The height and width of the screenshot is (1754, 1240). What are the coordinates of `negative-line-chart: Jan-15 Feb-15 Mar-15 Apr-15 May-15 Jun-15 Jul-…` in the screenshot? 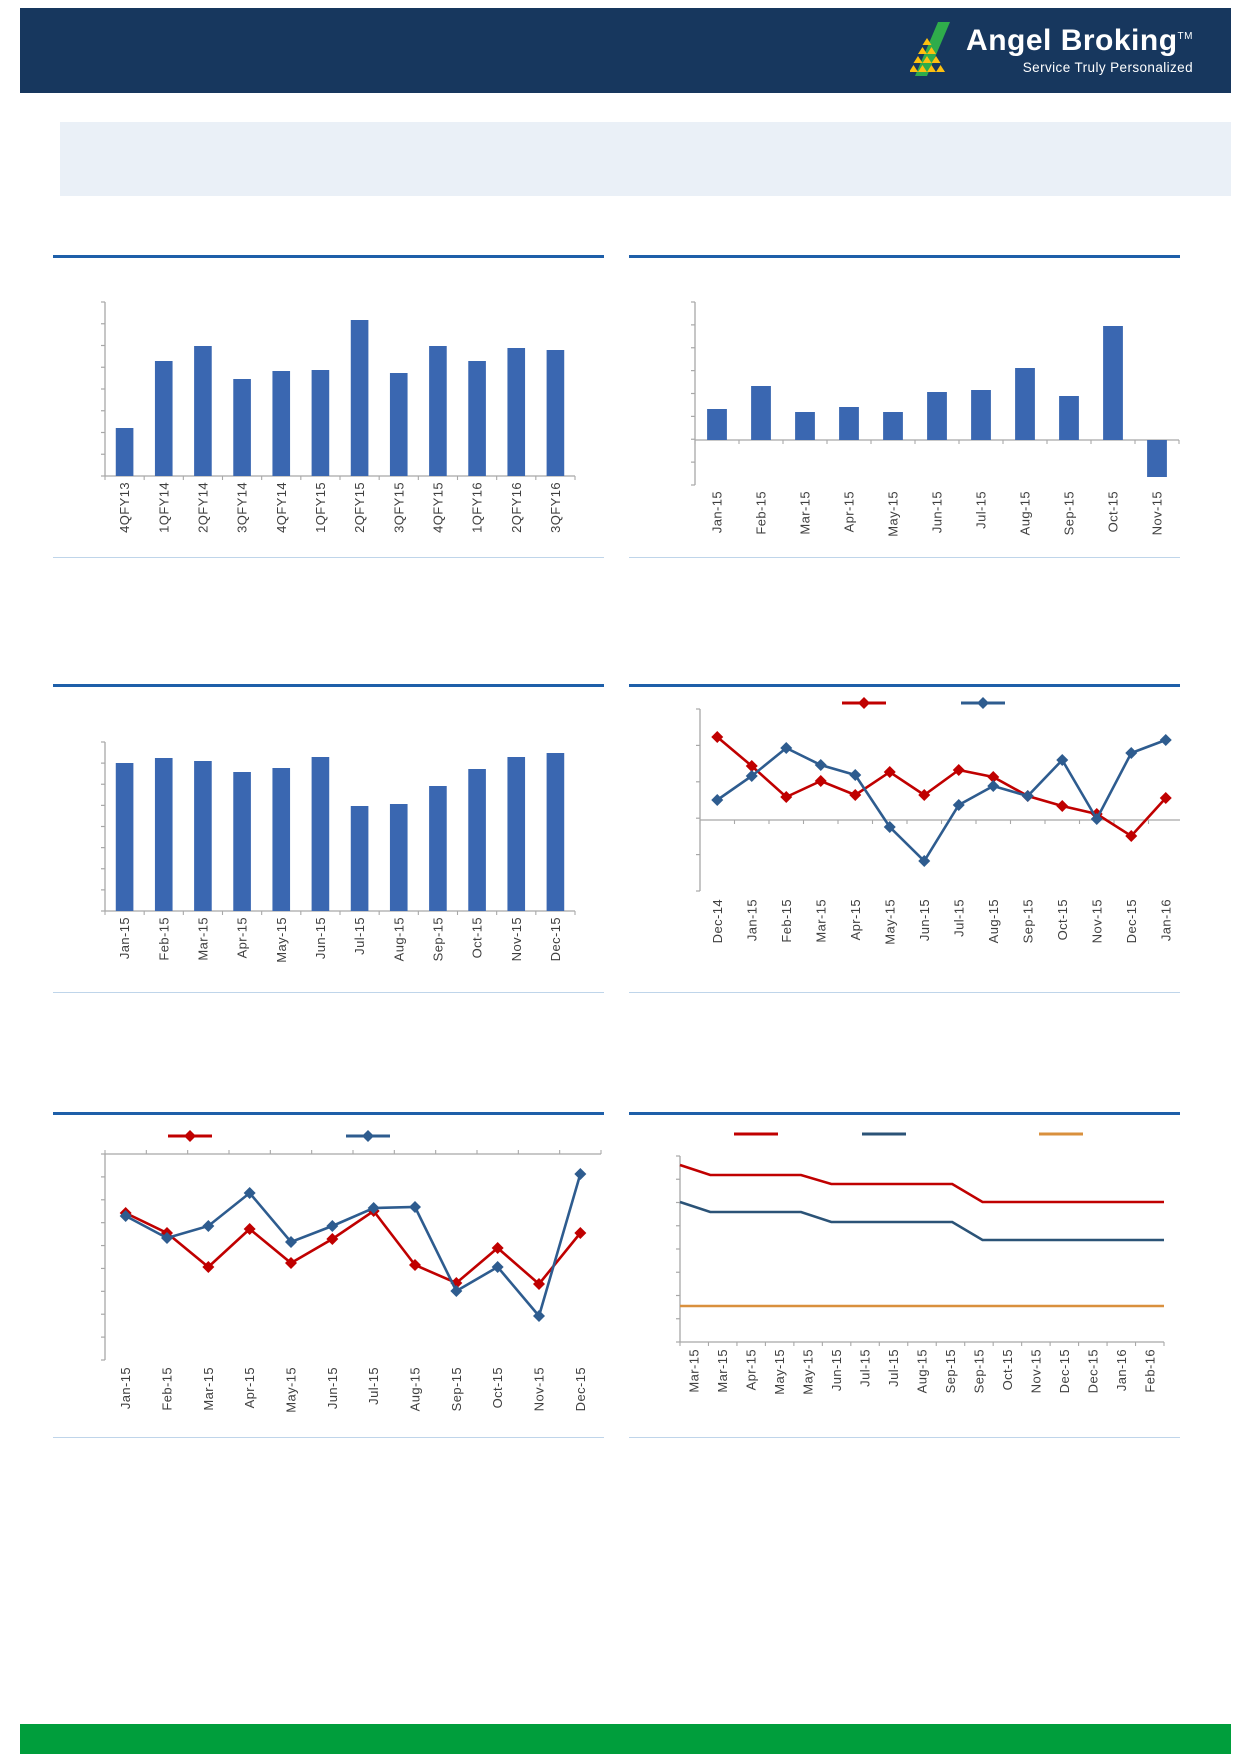 It's located at (351, 1271).